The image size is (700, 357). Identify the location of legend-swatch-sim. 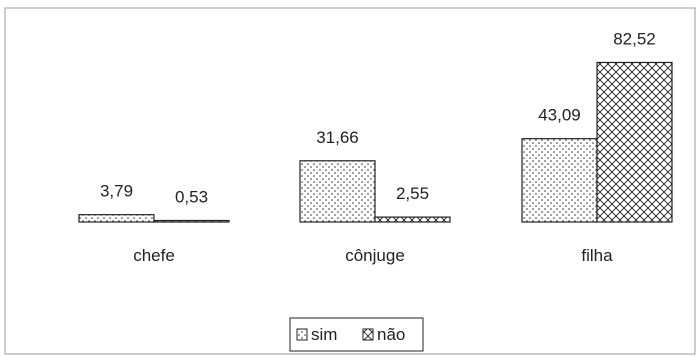
(302, 334).